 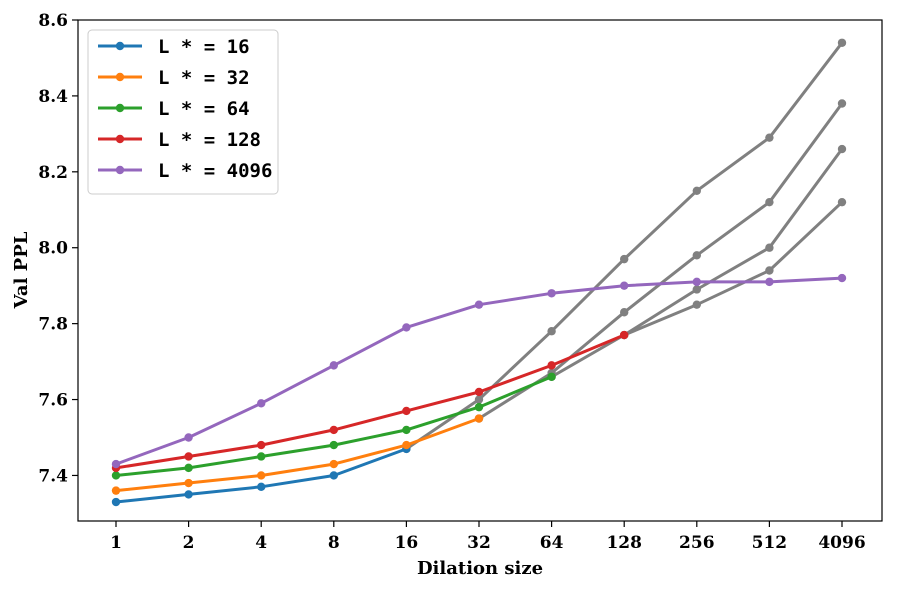 I want to click on y-tick-label: 8.0, so click(x=53, y=249).